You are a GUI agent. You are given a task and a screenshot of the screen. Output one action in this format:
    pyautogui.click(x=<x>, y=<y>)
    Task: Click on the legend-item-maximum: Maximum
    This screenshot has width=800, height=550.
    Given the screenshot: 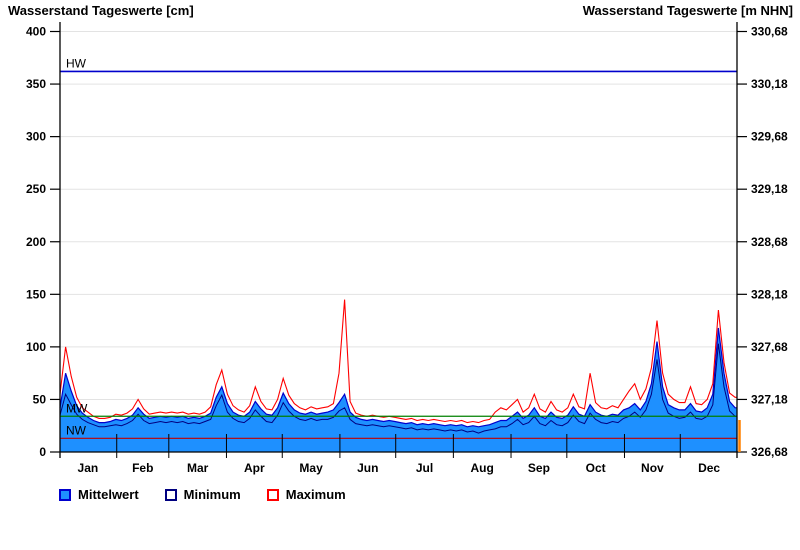 What is the action you would take?
    pyautogui.click(x=306, y=494)
    